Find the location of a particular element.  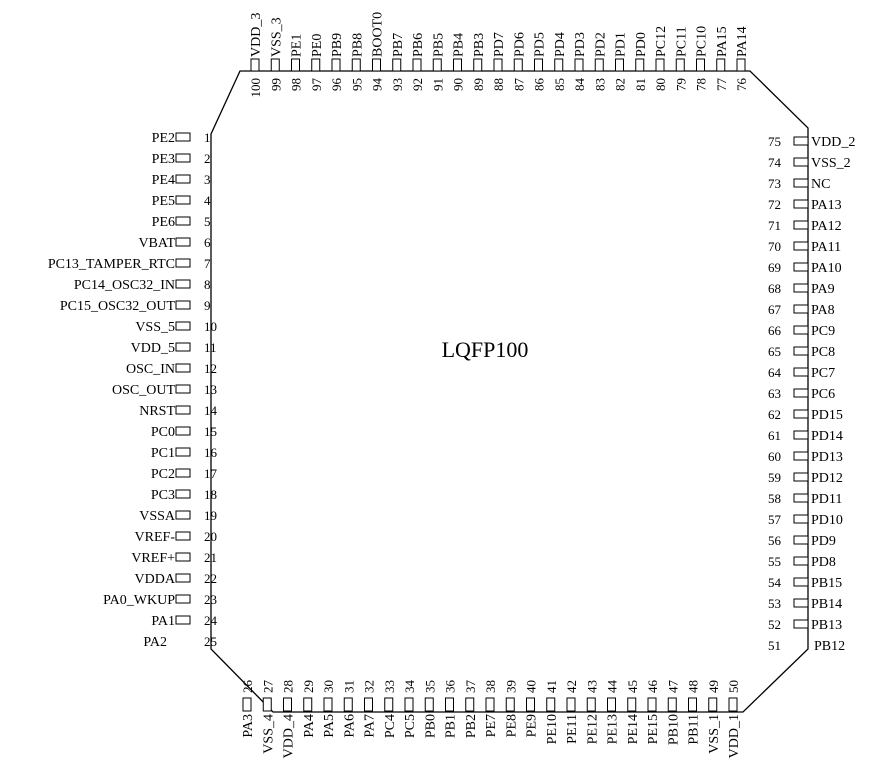

pin-number: 31 is located at coordinates (348, 686).